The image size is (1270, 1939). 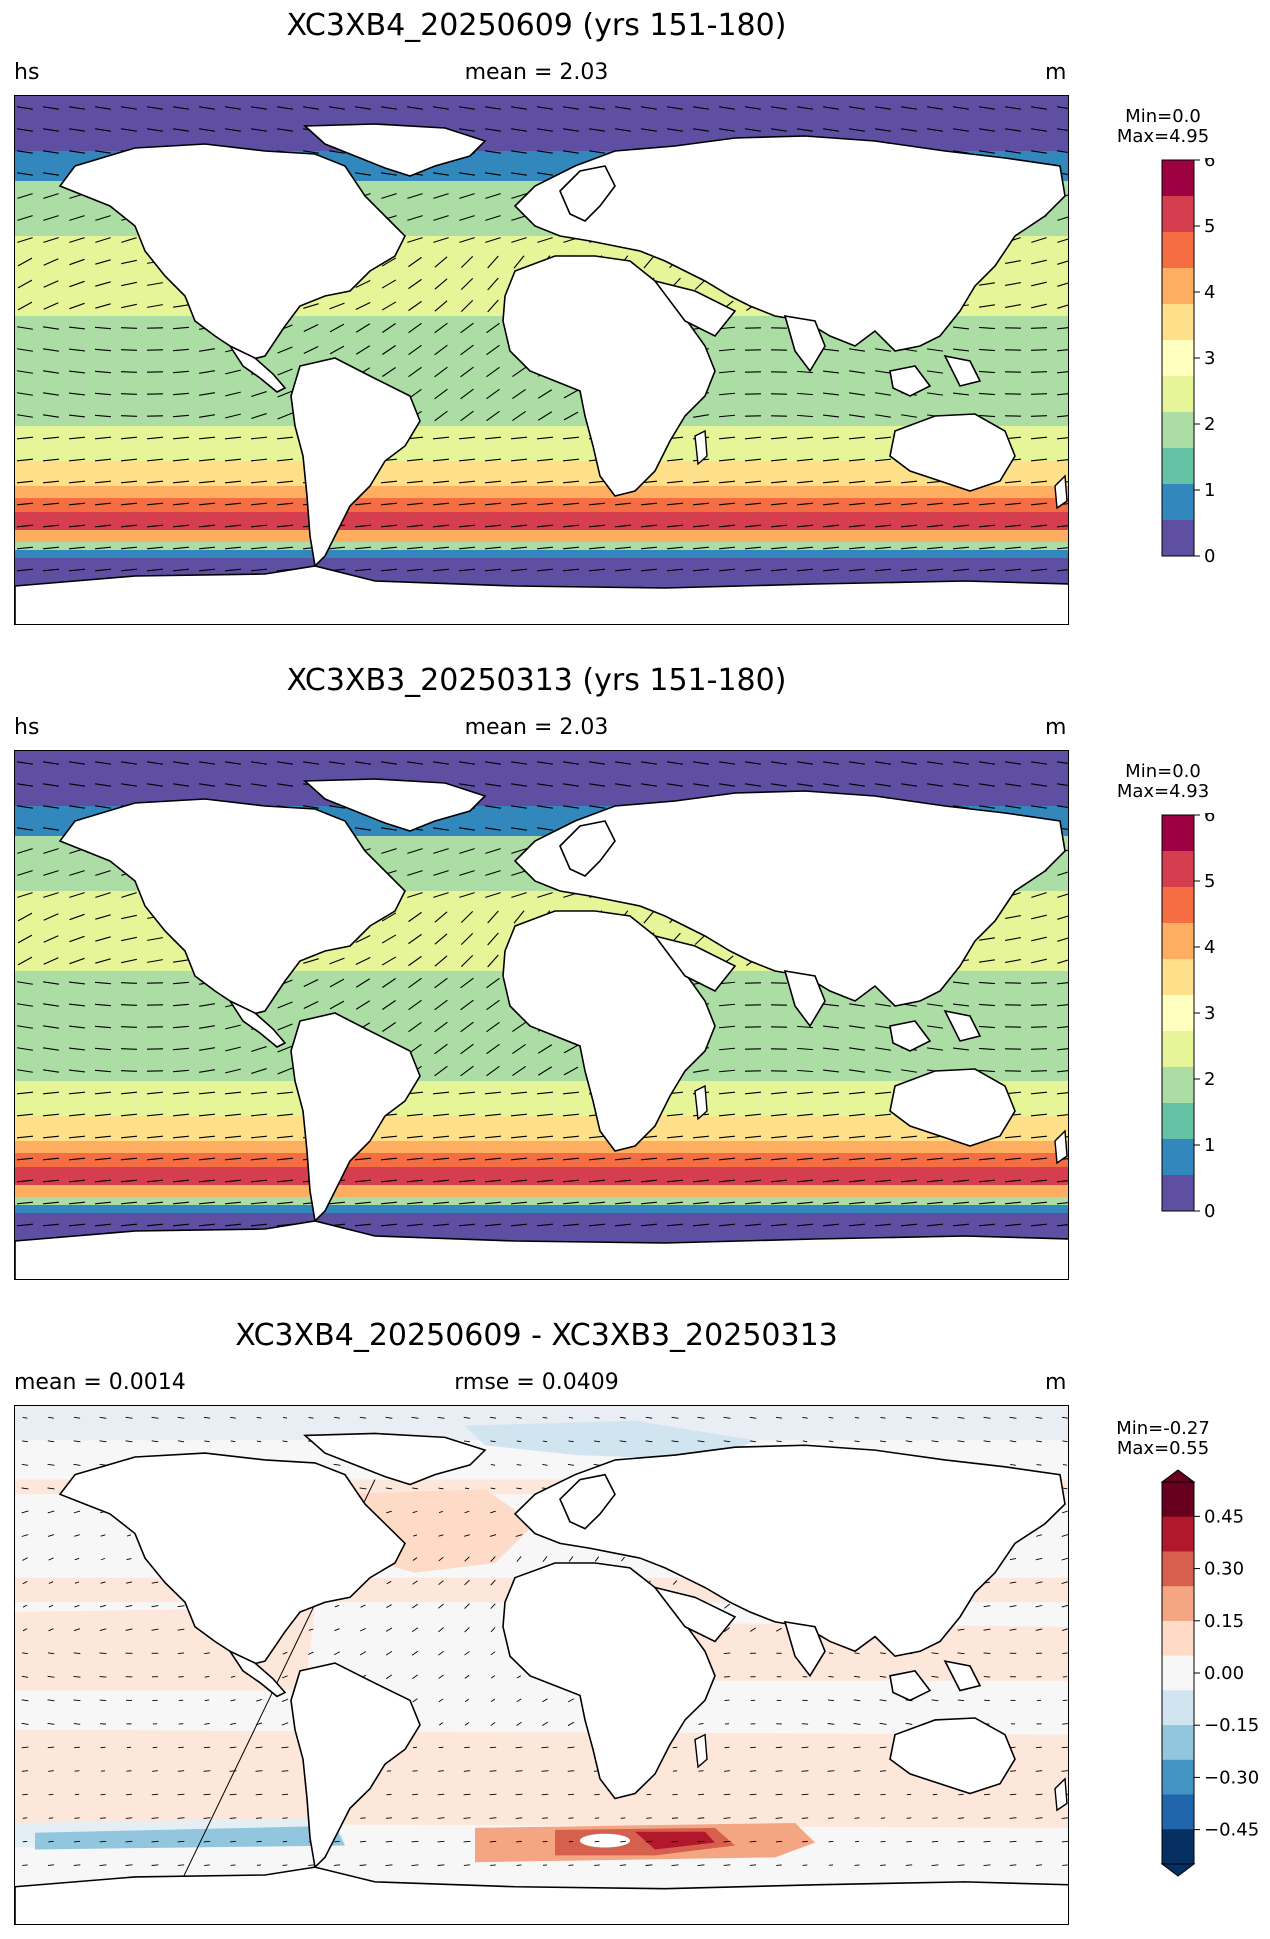 I want to click on colorbar: 0.450.300.150.00−0.15−0.30−0.45, so click(x=1209, y=1673).